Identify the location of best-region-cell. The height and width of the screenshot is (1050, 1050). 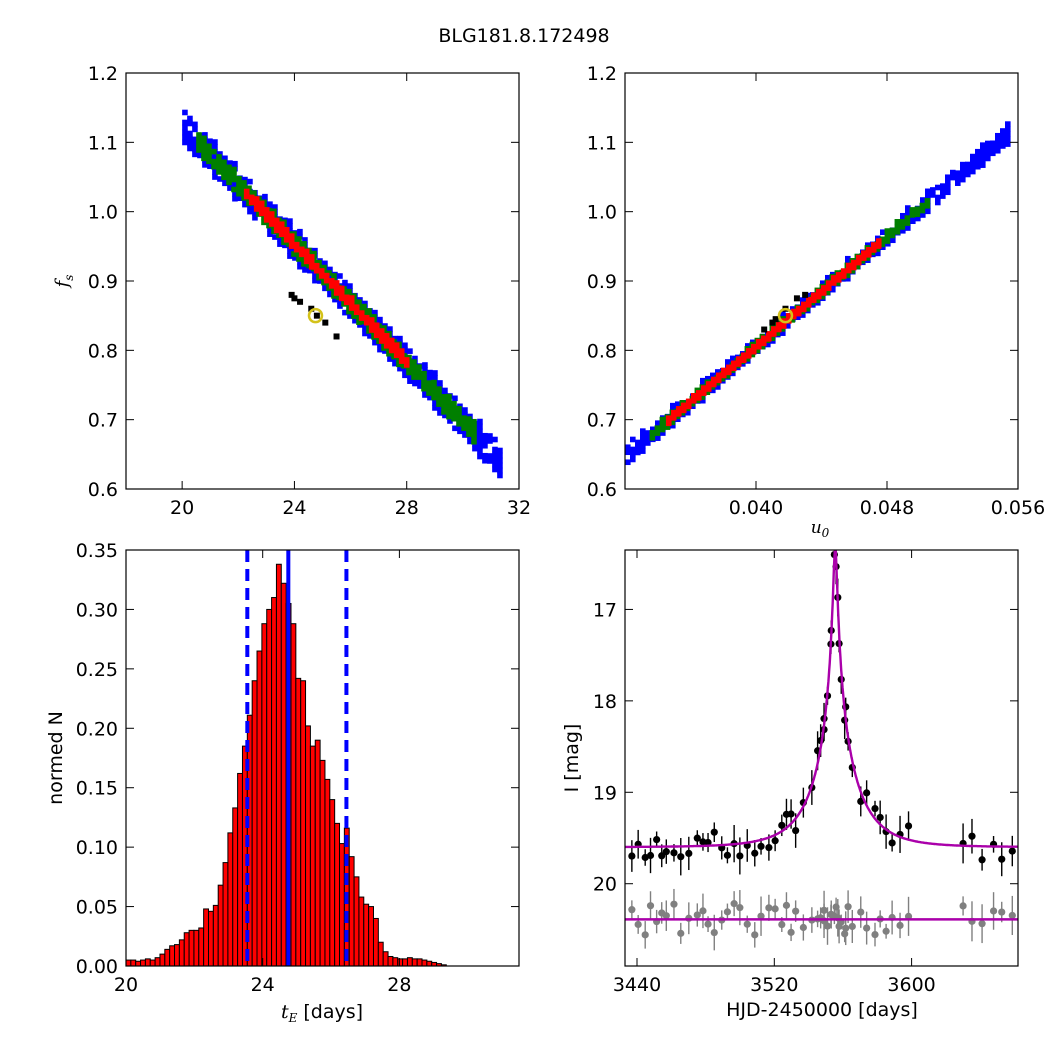
(291, 294).